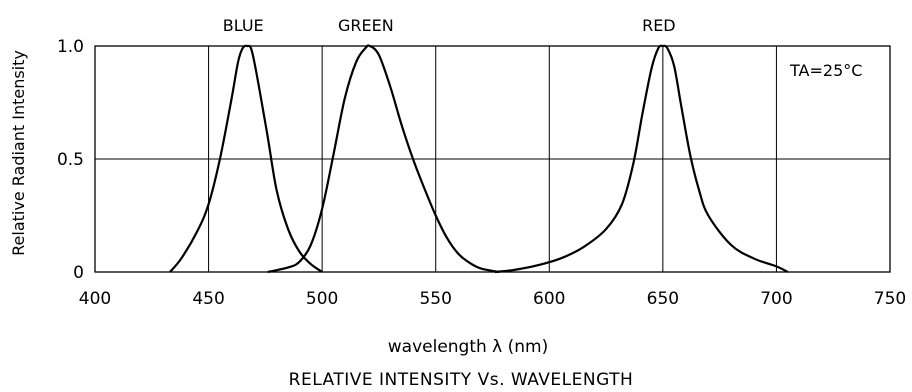 The image size is (912, 392). Describe the element at coordinates (663, 299) in the screenshot. I see `x-tick-label: 650` at that location.